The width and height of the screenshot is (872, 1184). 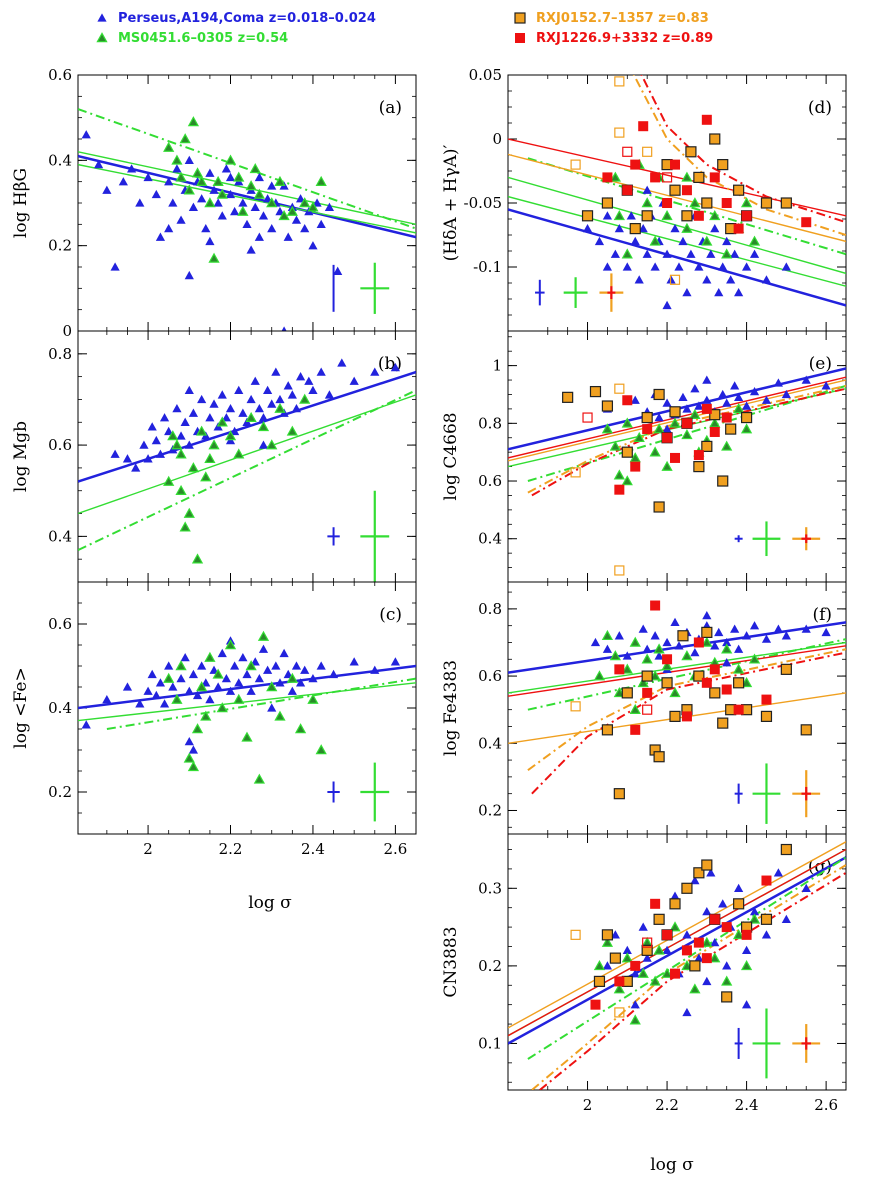 I want to click on x-tick-label-c: 2.2, so click(x=231, y=849).